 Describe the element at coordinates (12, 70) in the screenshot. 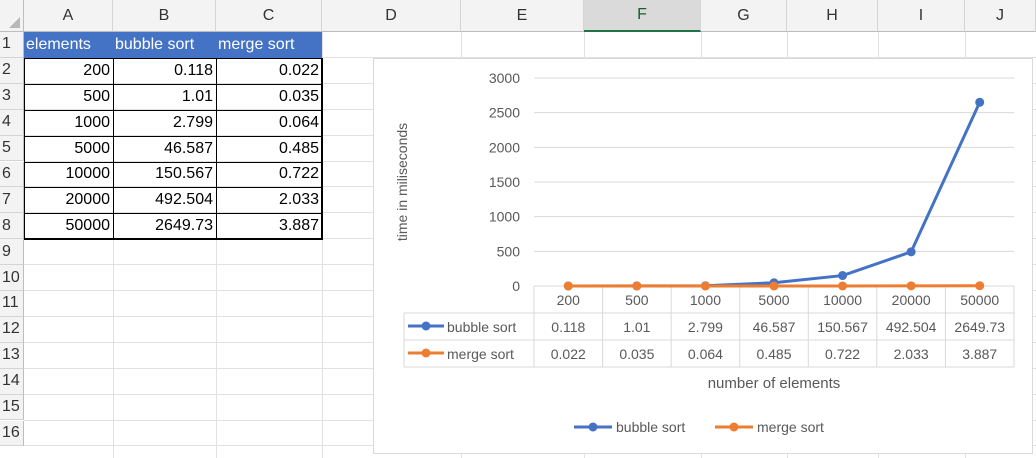

I see `row-header-2: 2` at that location.